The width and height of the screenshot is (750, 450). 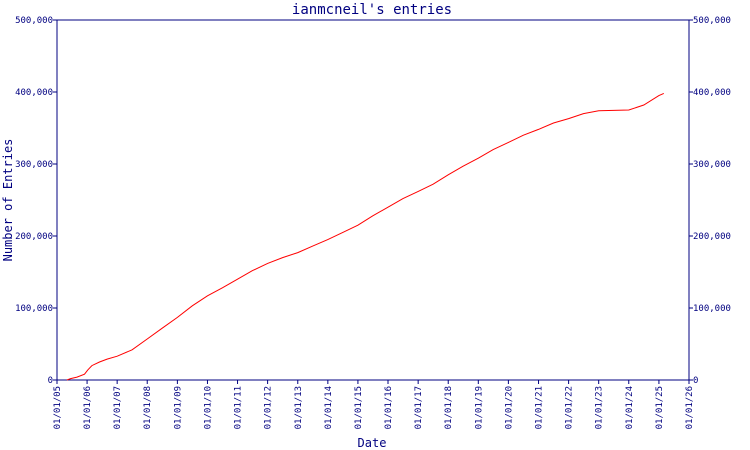 I want to click on x-tick-label: 01/01/23, so click(x=600, y=407).